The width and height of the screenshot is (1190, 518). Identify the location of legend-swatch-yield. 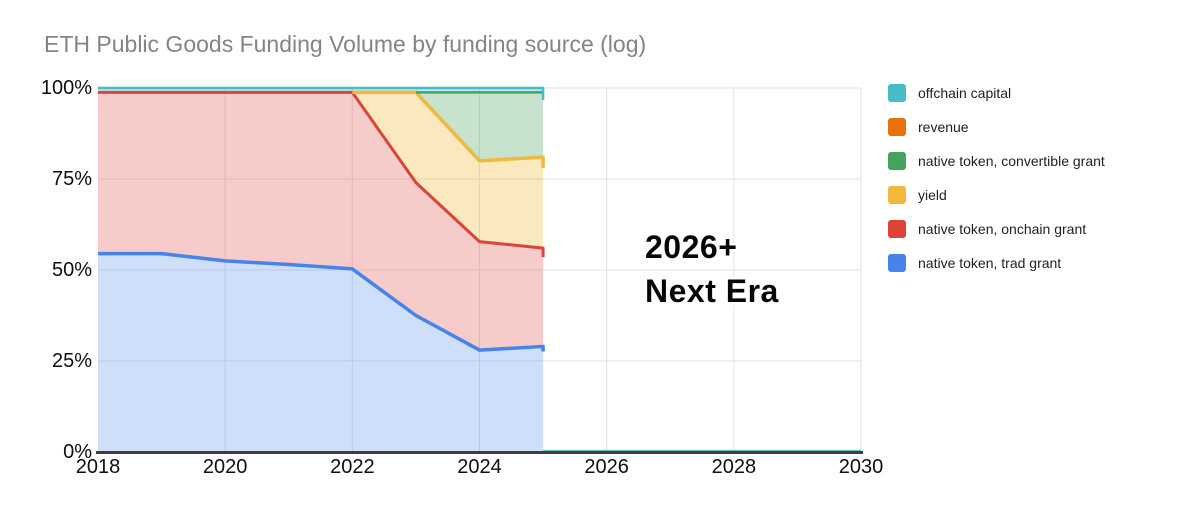
(897, 195).